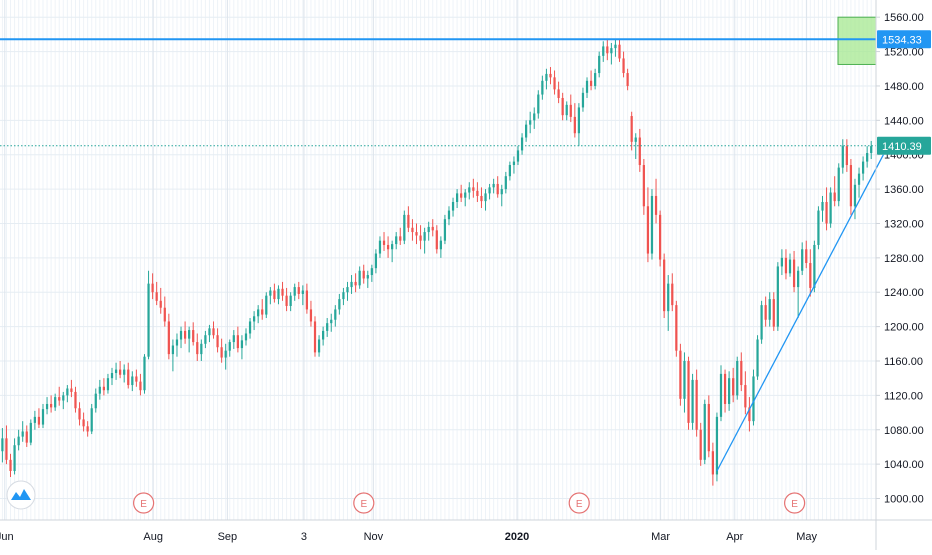 The width and height of the screenshot is (932, 555). What do you see at coordinates (408, 537) in the screenshot?
I see `time-axis: Jun Aug Sep 3 Nov 2020 Mar Apr May` at bounding box center [408, 537].